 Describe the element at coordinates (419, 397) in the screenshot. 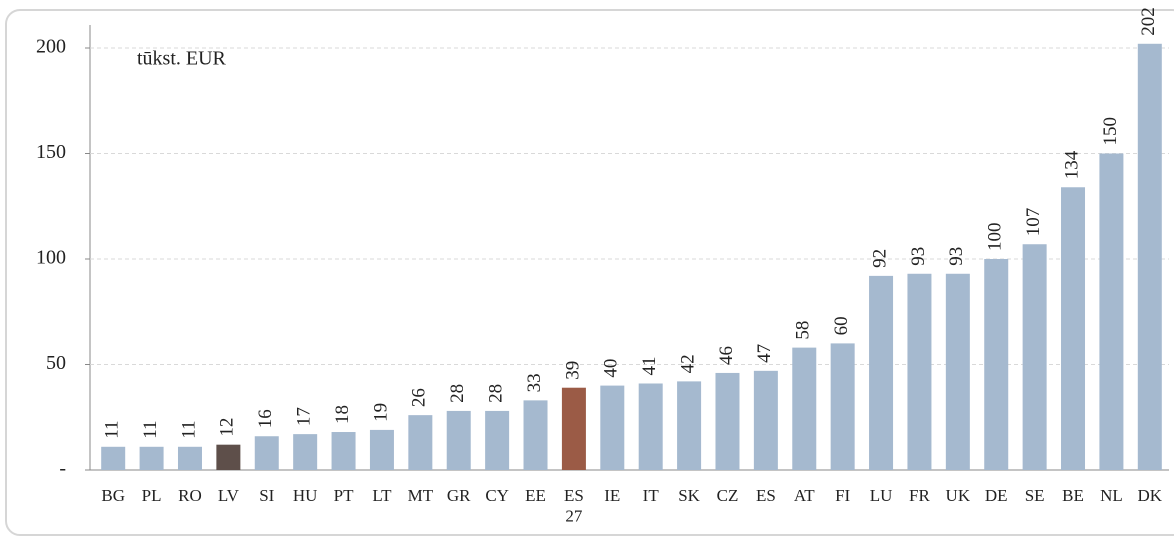

I see `value-label: 26` at that location.